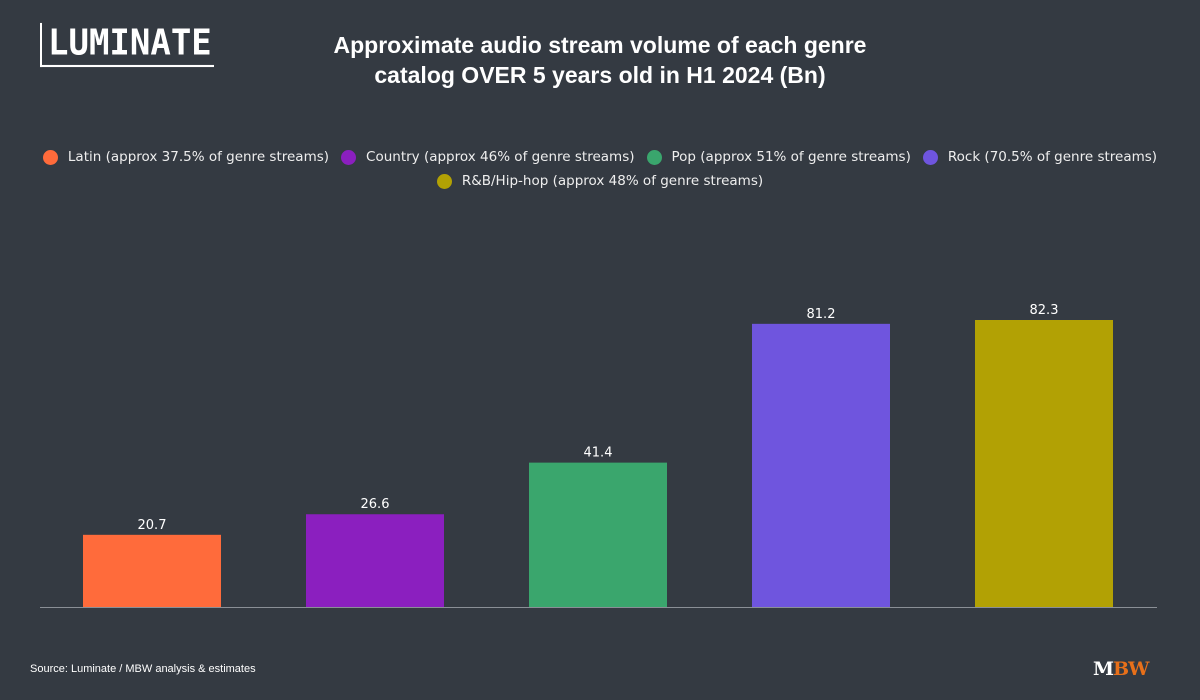 The width and height of the screenshot is (1200, 700). I want to click on luminate-logo: LUMINATE, so click(127, 45).